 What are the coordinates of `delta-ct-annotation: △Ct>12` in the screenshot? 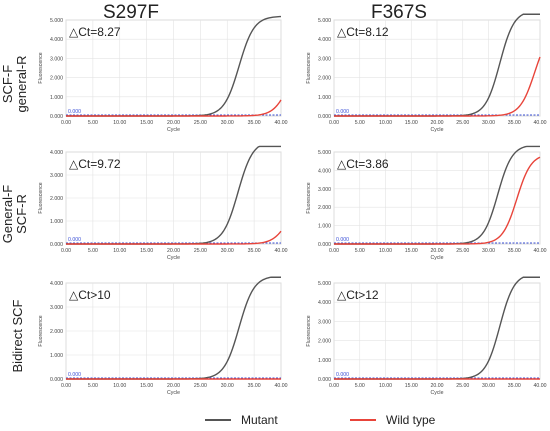 It's located at (358, 295).